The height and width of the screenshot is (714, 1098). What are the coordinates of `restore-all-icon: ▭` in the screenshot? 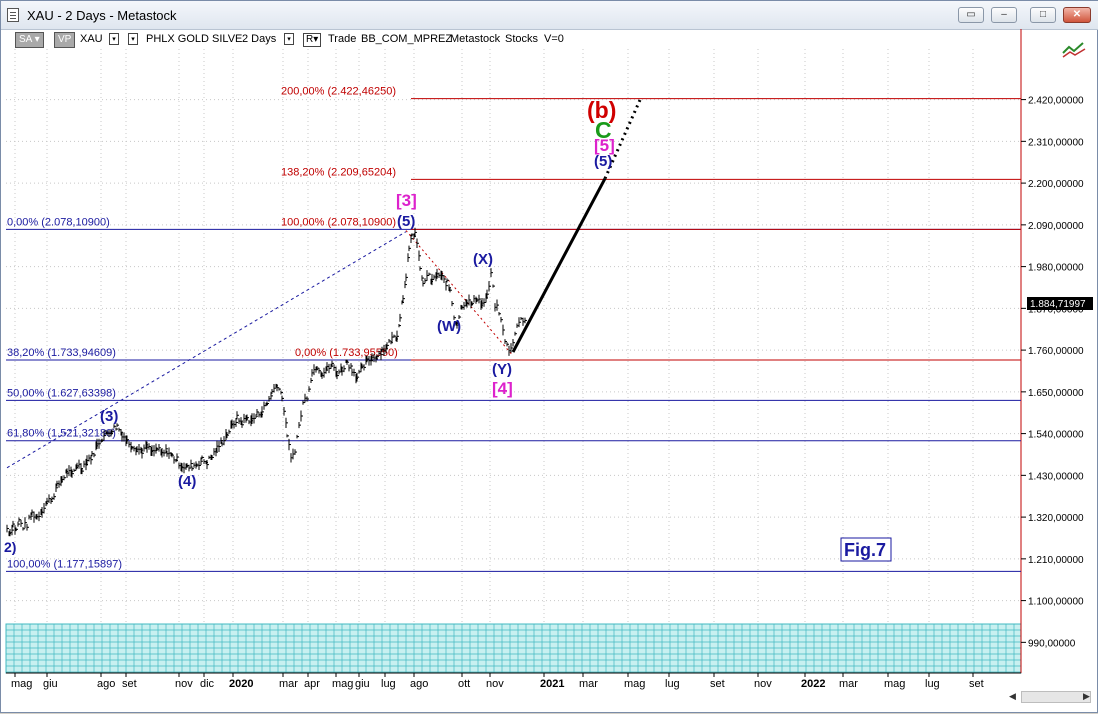 It's located at (971, 15).